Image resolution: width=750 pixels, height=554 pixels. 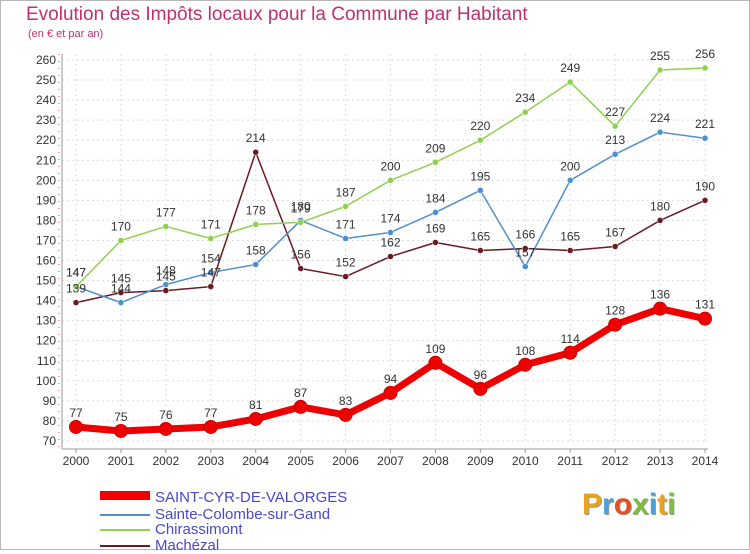 What do you see at coordinates (251, 497) in the screenshot?
I see `legend-label-saint-cyr: SAINT-CYR-DE-VALORGES` at bounding box center [251, 497].